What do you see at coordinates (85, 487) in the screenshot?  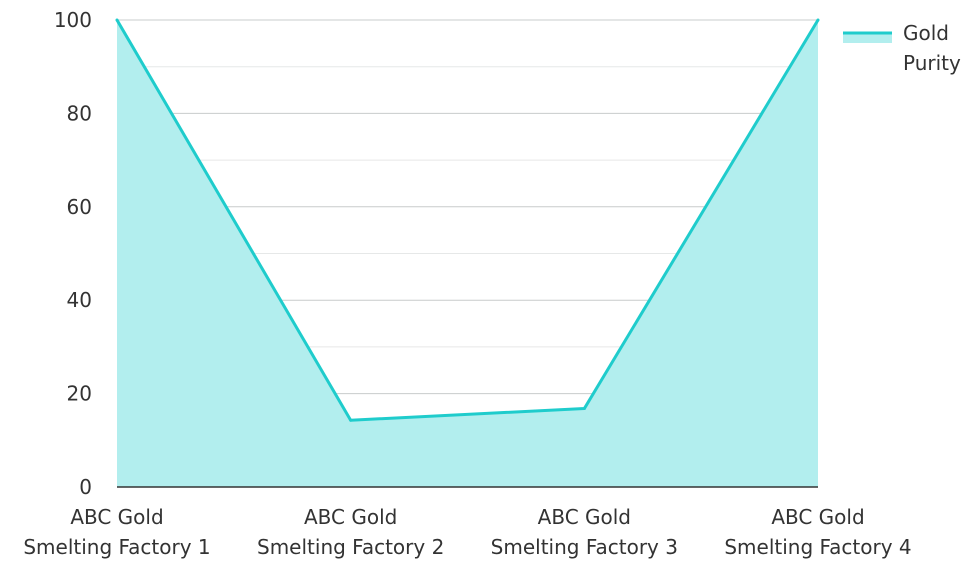 I see `y-tick-label: 0` at bounding box center [85, 487].